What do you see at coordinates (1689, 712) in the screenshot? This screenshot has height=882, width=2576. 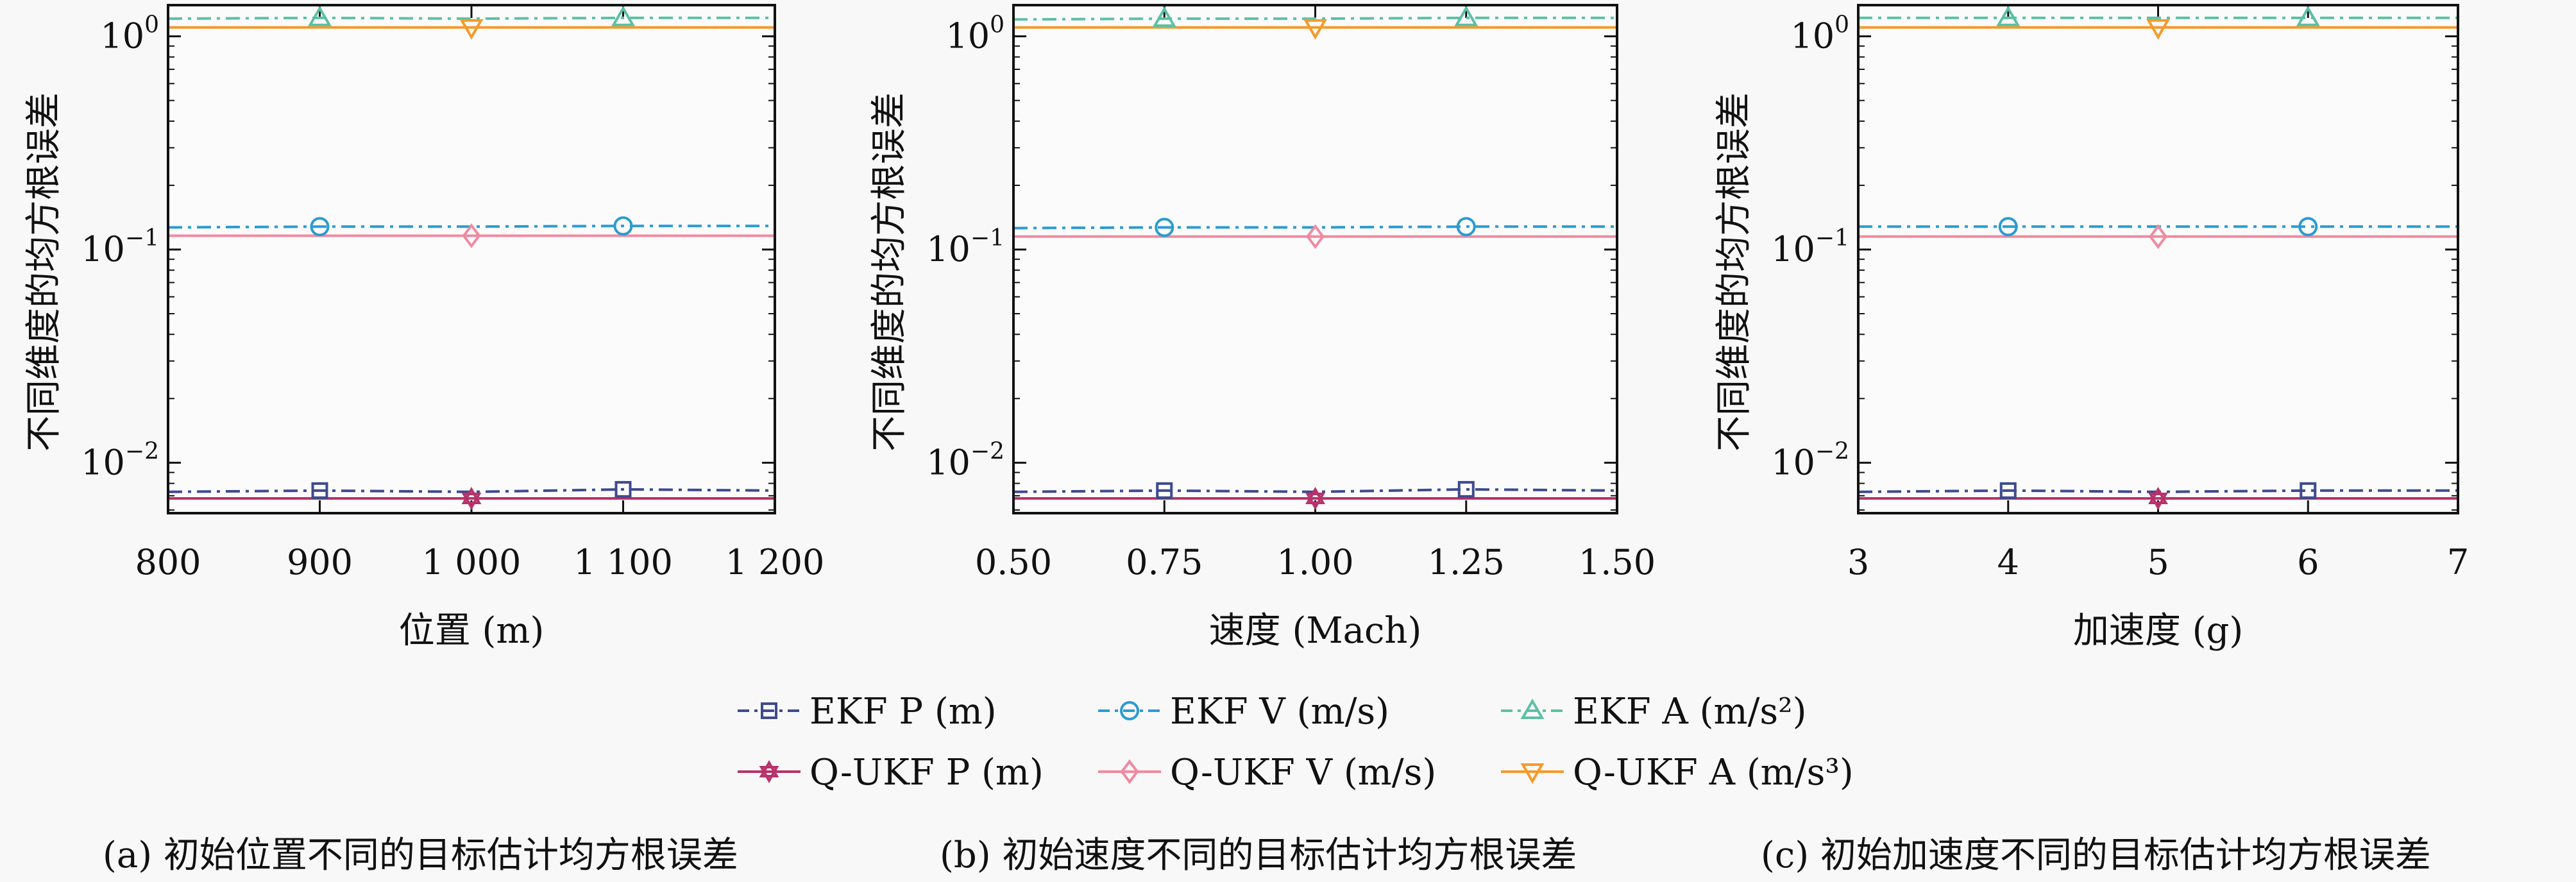 I see `legend-label: EKF A (m/s²)` at bounding box center [1689, 712].